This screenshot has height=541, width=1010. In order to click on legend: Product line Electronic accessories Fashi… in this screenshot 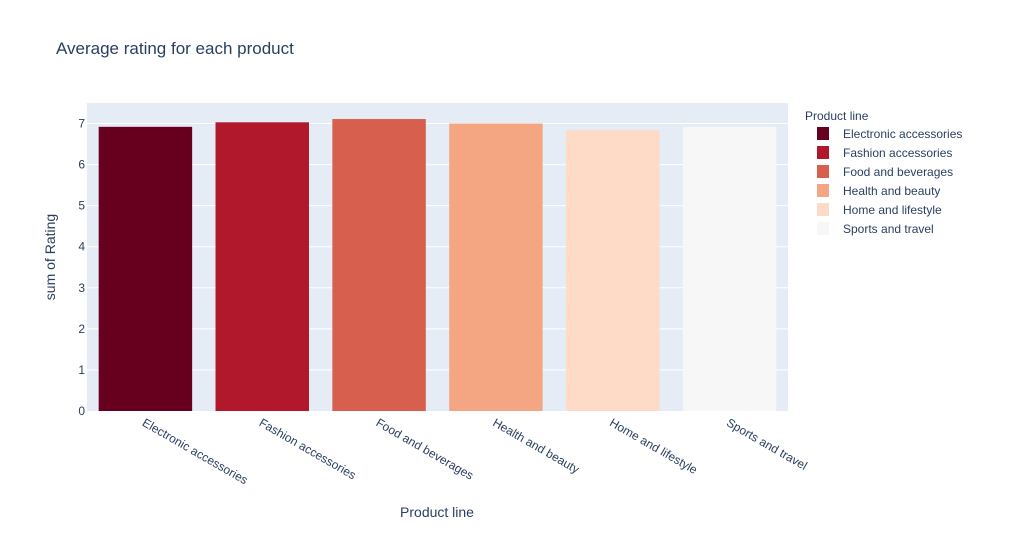, I will do `click(883, 172)`.